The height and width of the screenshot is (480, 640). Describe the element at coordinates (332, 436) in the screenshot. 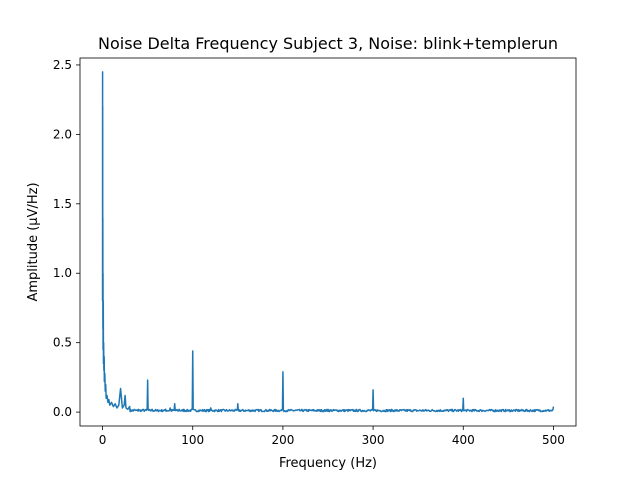

I see `x-axis: 0 100 200 300 400 500` at that location.